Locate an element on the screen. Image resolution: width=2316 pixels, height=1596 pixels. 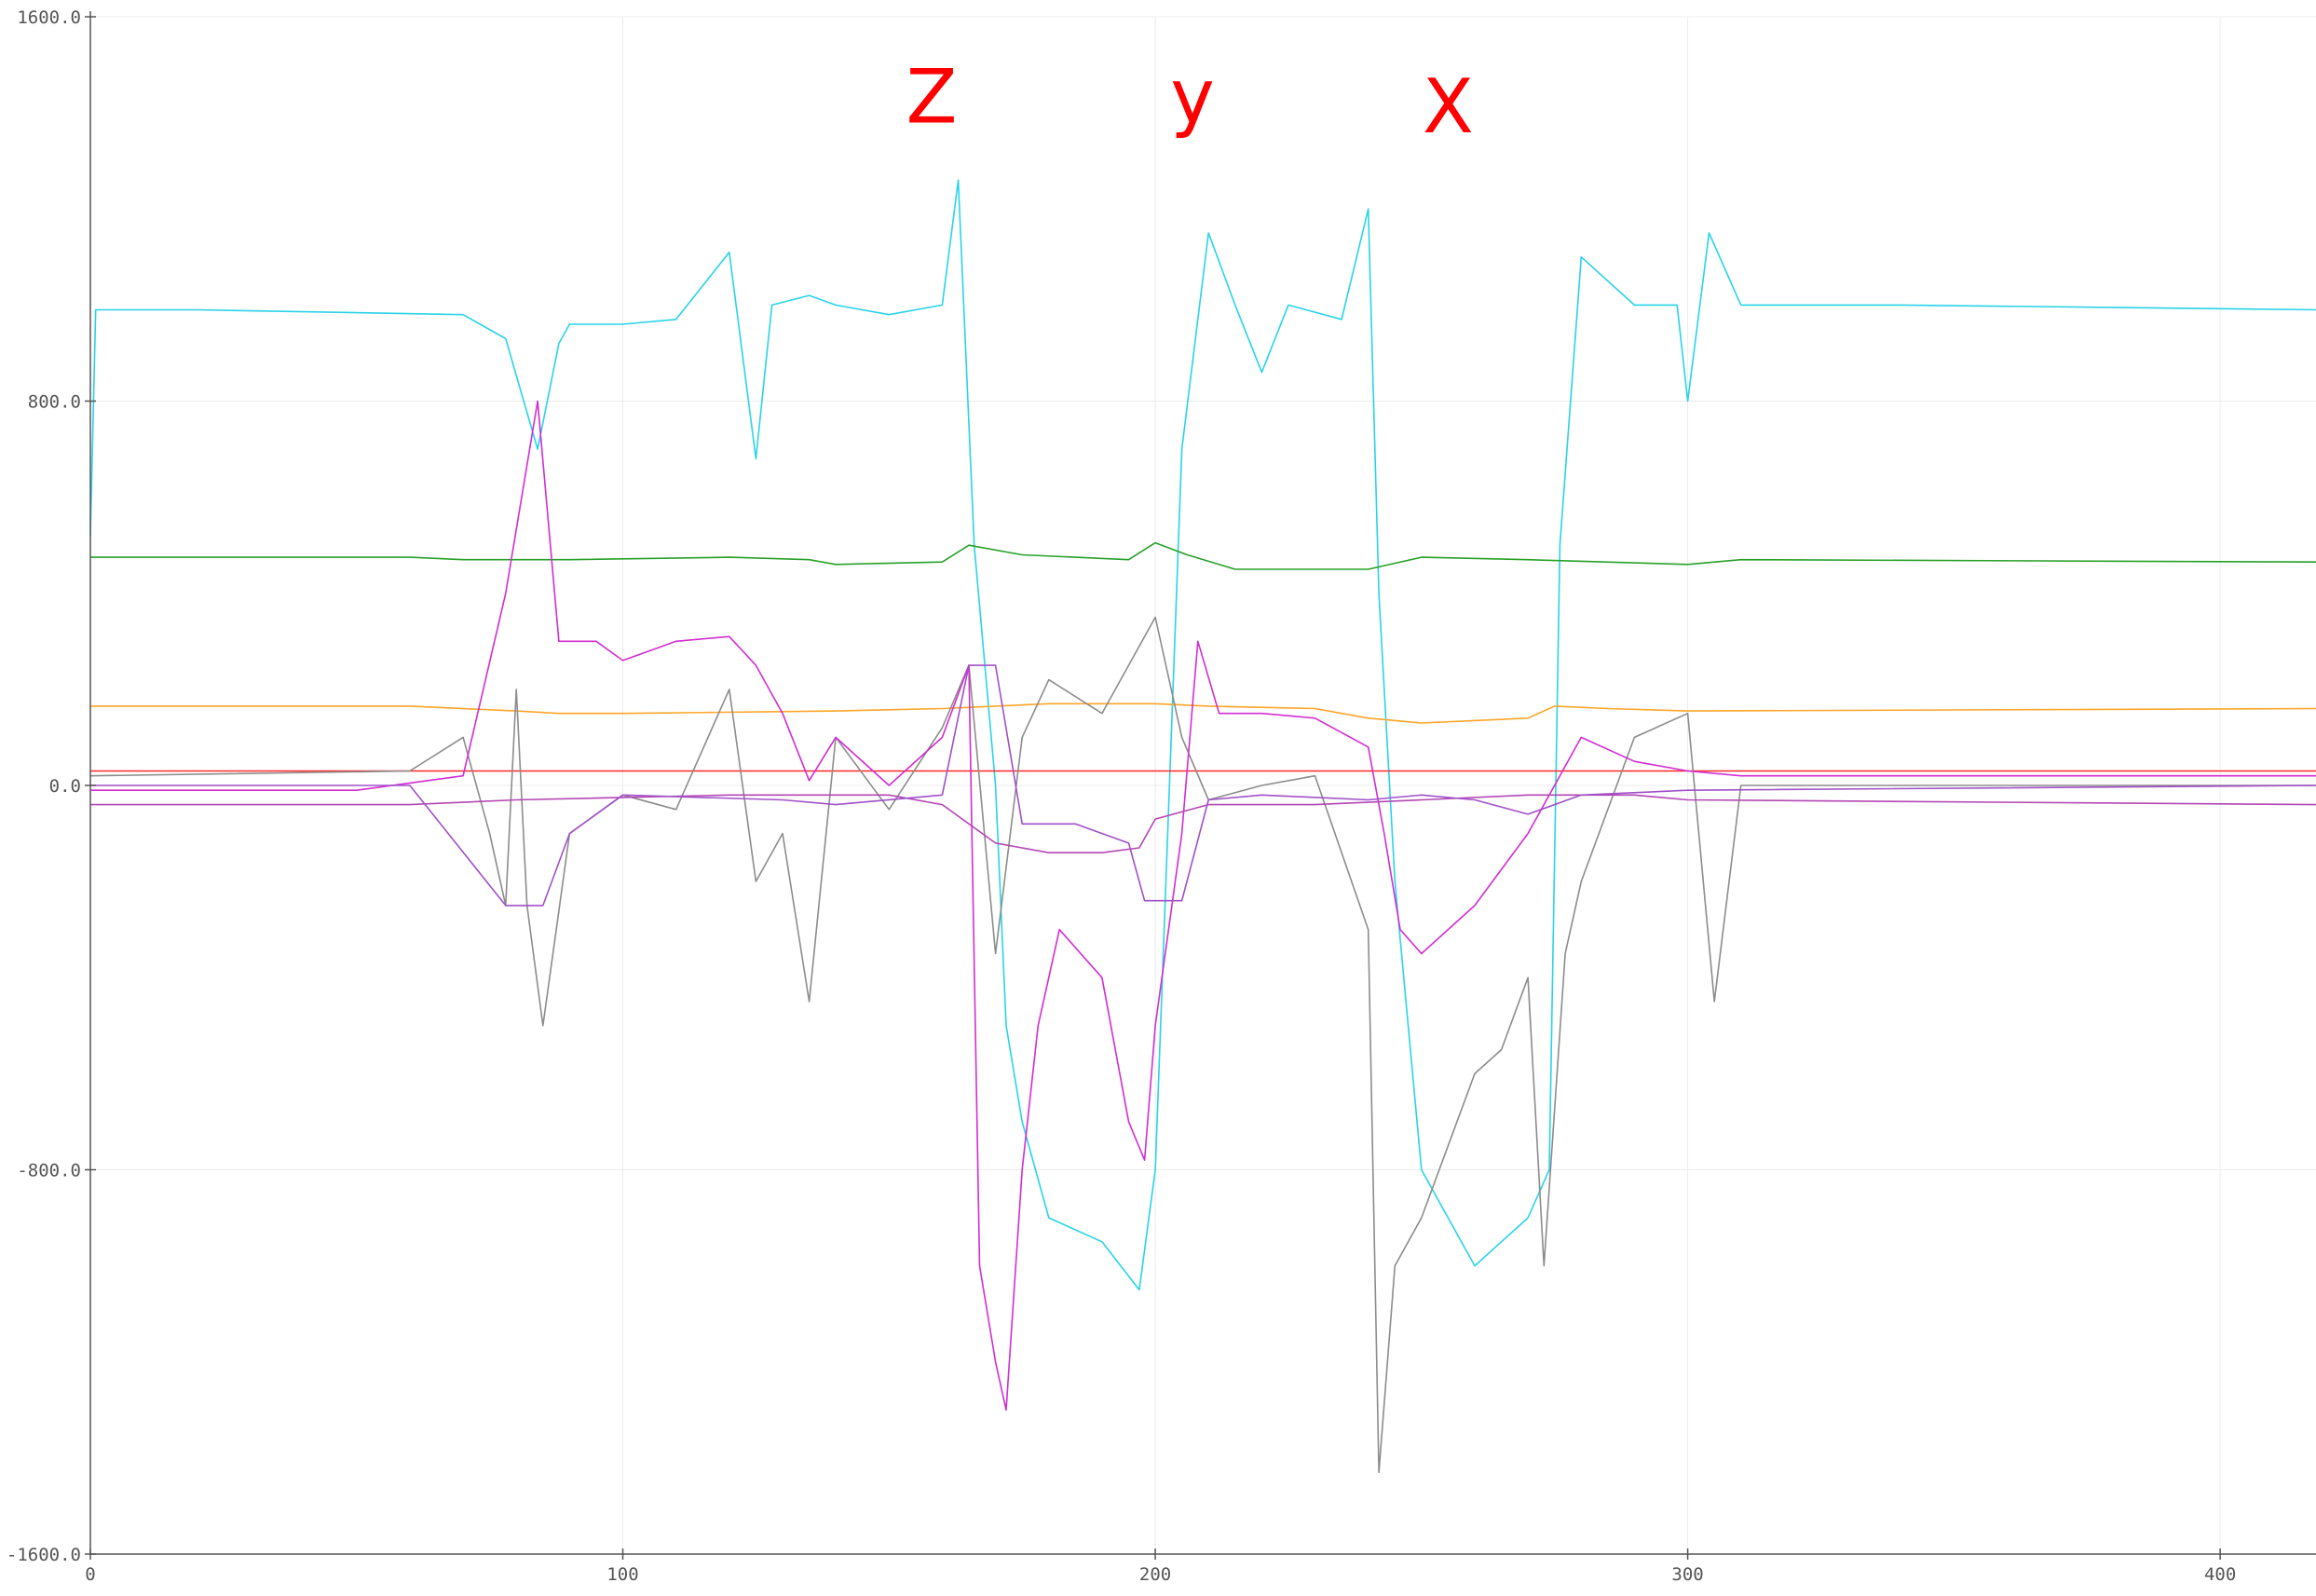
y-tick-label-0: 0.0 is located at coordinates (65, 786).